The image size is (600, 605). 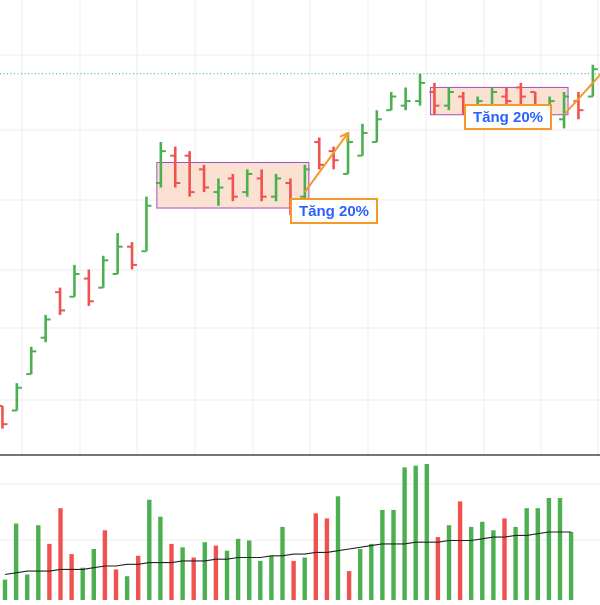 I want to click on volume-average-line, so click(x=288, y=553).